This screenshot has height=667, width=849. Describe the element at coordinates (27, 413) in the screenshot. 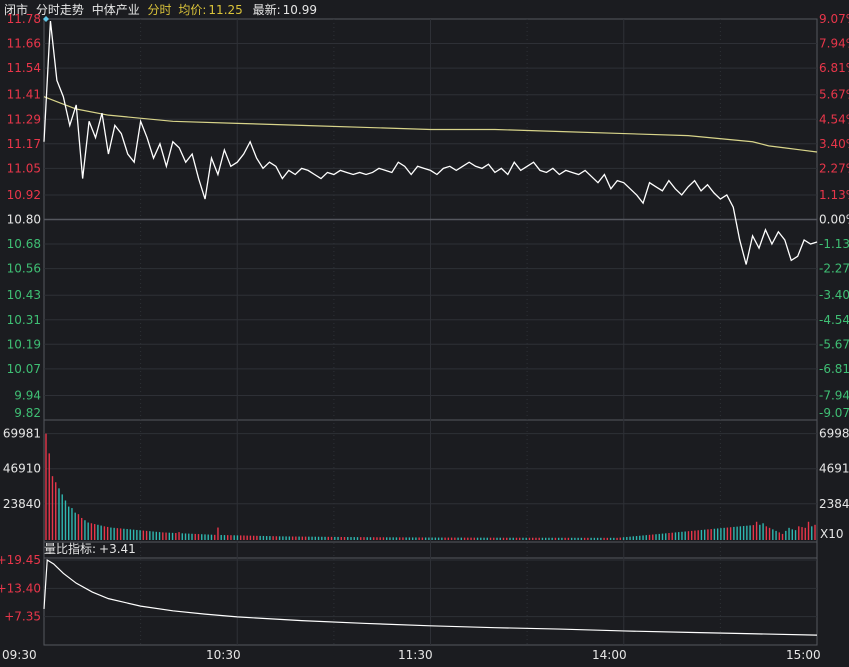

I see `price-tick-label: 9.82` at that location.